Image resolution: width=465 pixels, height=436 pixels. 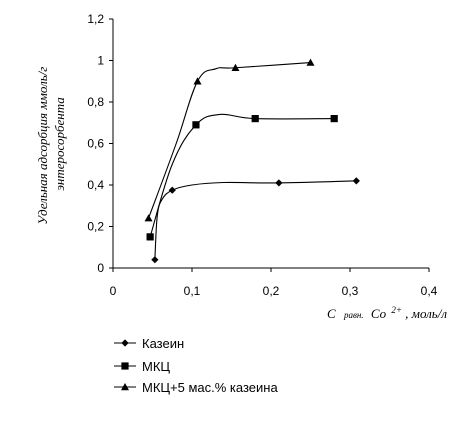 What do you see at coordinates (271, 291) in the screenshot?
I see `x-tick-label: 0,2` at bounding box center [271, 291].